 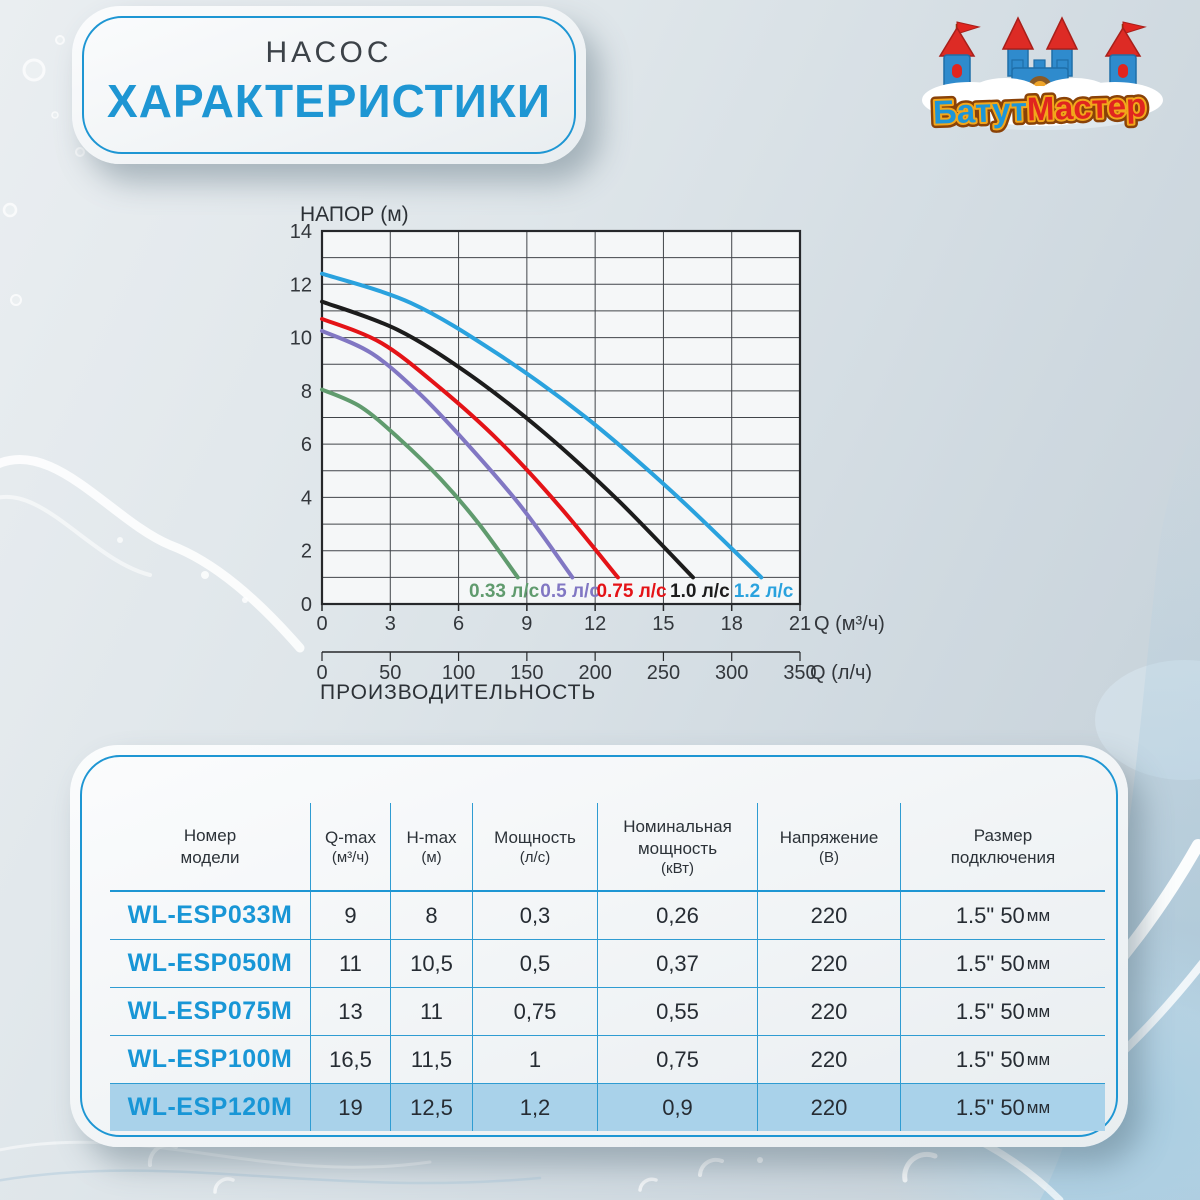 I want to click on column-header: Напряжение (В), so click(x=828, y=846).